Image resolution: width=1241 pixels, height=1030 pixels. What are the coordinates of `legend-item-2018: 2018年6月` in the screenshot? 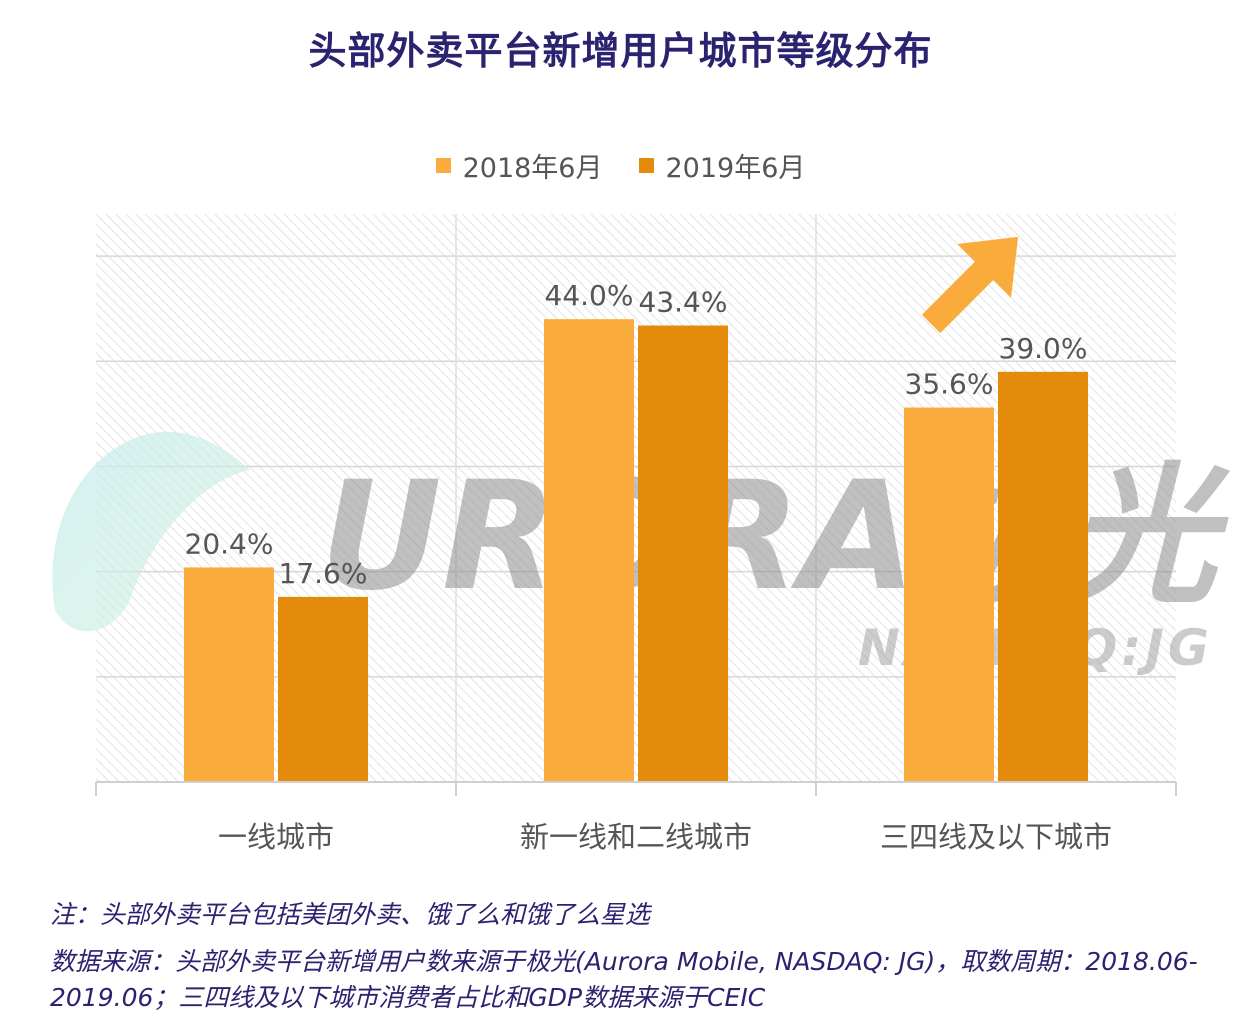 It's located at (519, 165).